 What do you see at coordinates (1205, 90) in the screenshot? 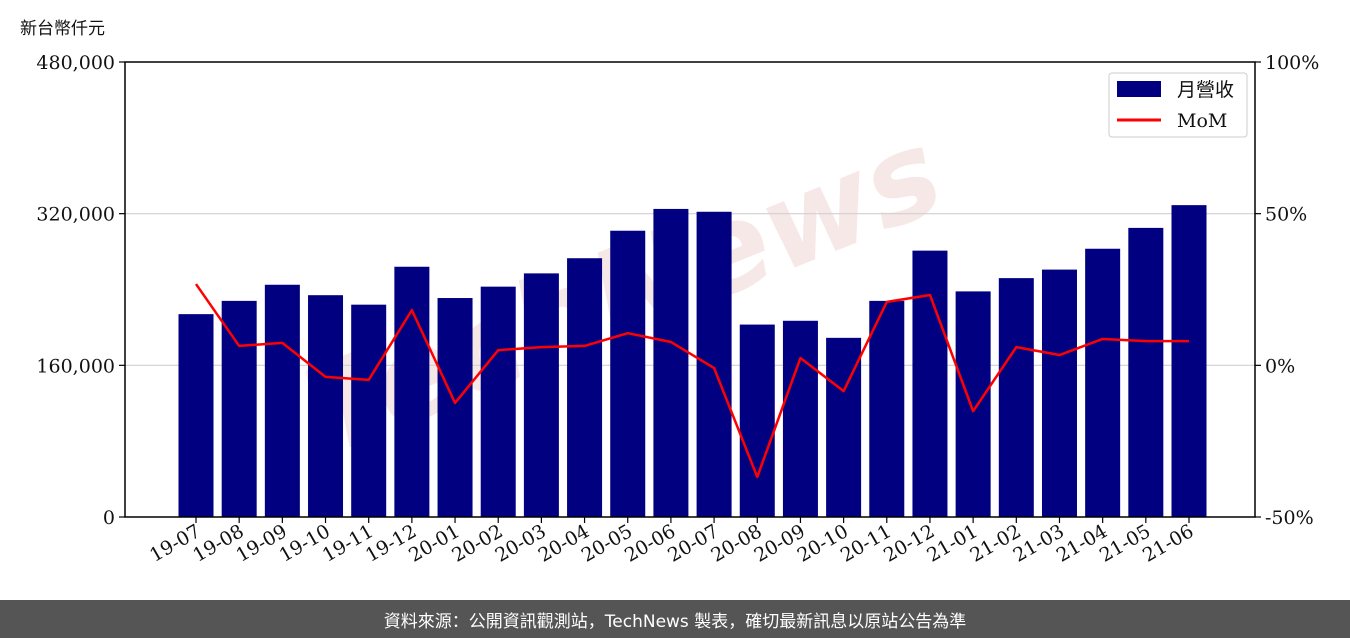
I see `legend-label-revenue: 月營收` at bounding box center [1205, 90].